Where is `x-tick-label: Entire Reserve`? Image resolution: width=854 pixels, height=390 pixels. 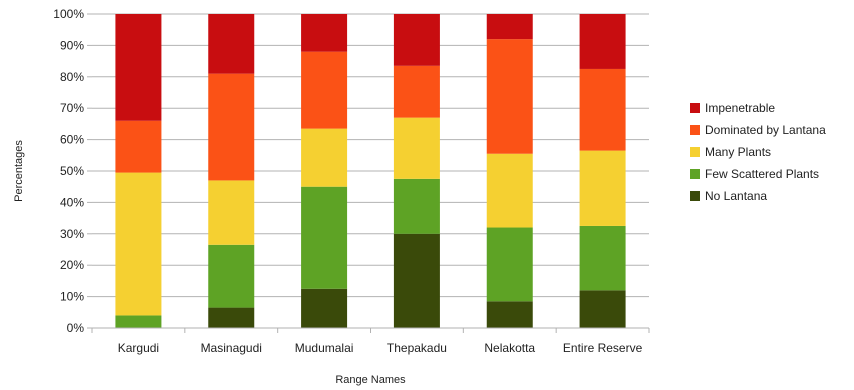 x-tick-label: Entire Reserve is located at coordinates (603, 348).